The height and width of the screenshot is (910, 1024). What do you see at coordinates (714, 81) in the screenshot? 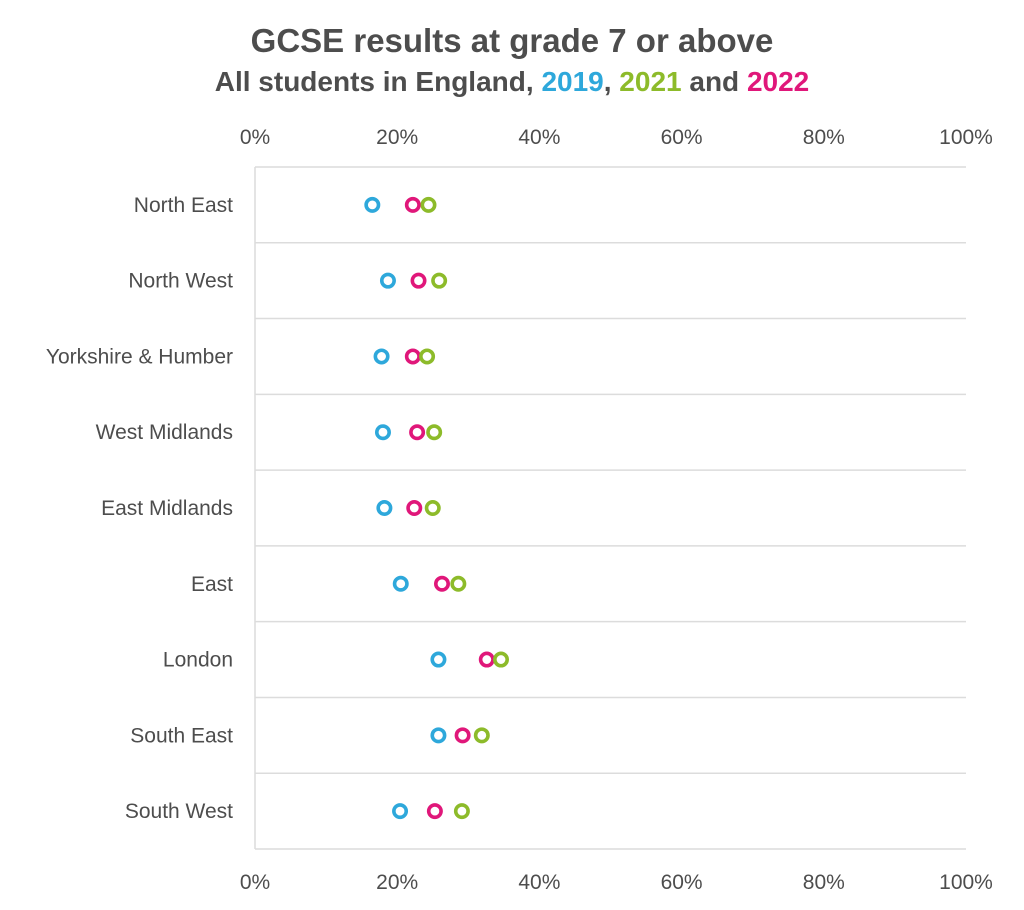
I see `subtitle-separator-2: and` at bounding box center [714, 81].